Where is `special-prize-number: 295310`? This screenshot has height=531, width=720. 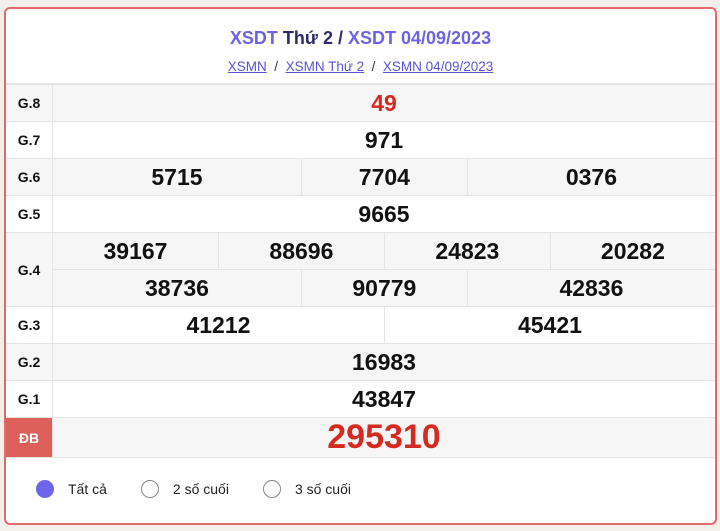
special-prize-number: 295310 is located at coordinates (383, 437).